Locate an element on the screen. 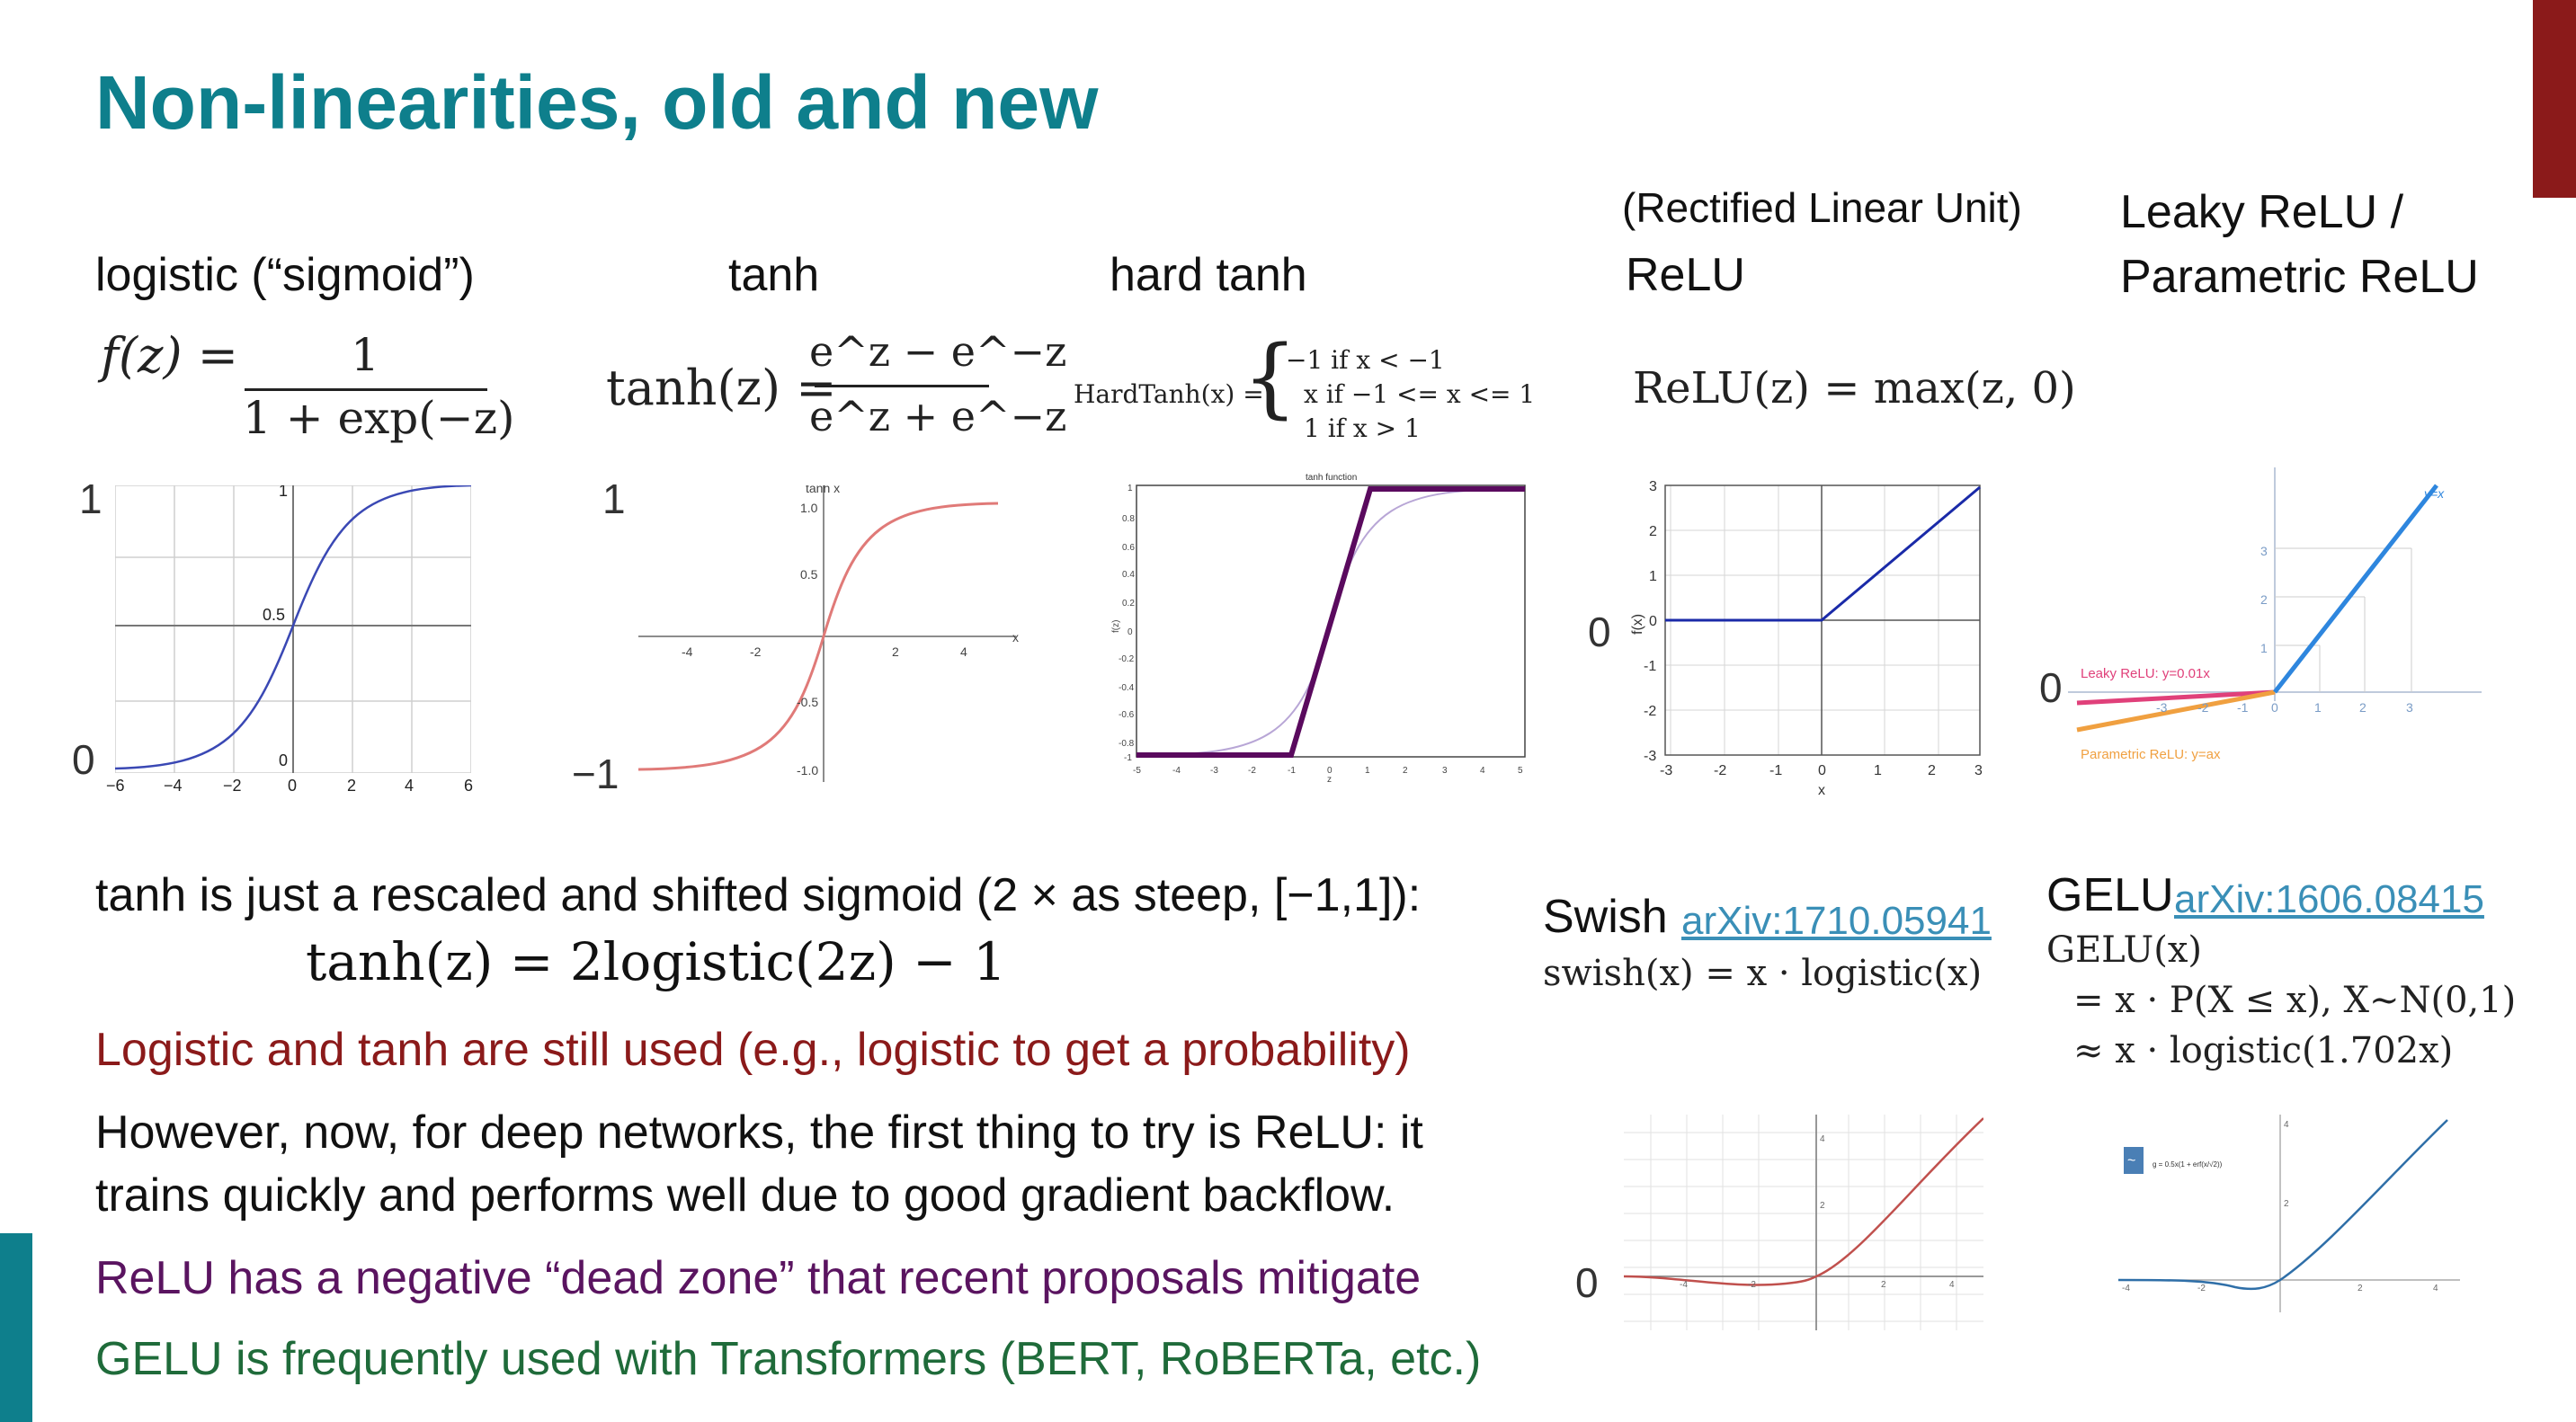 The height and width of the screenshot is (1422, 2576). logistic-y-bottom: 0 is located at coordinates (84, 760).